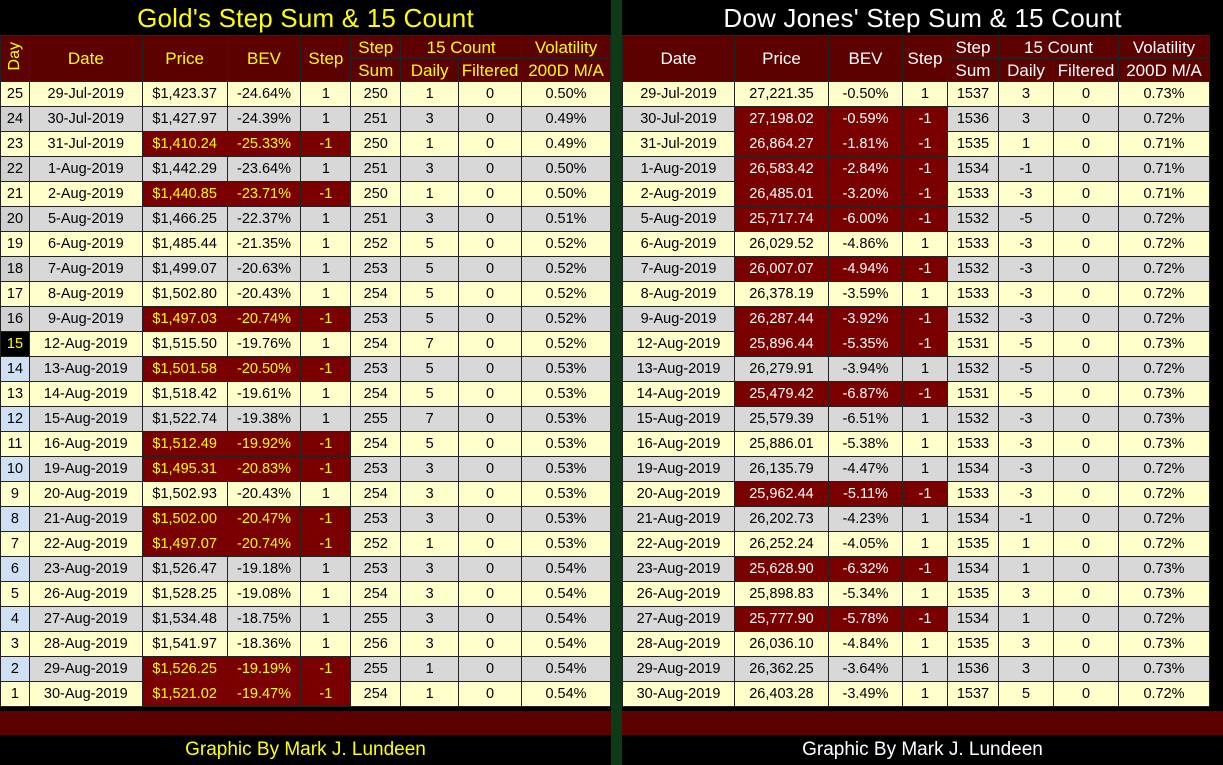 The image size is (1223, 765). What do you see at coordinates (264, 469) in the screenshot?
I see `gold-bev-cell: -20.83%` at bounding box center [264, 469].